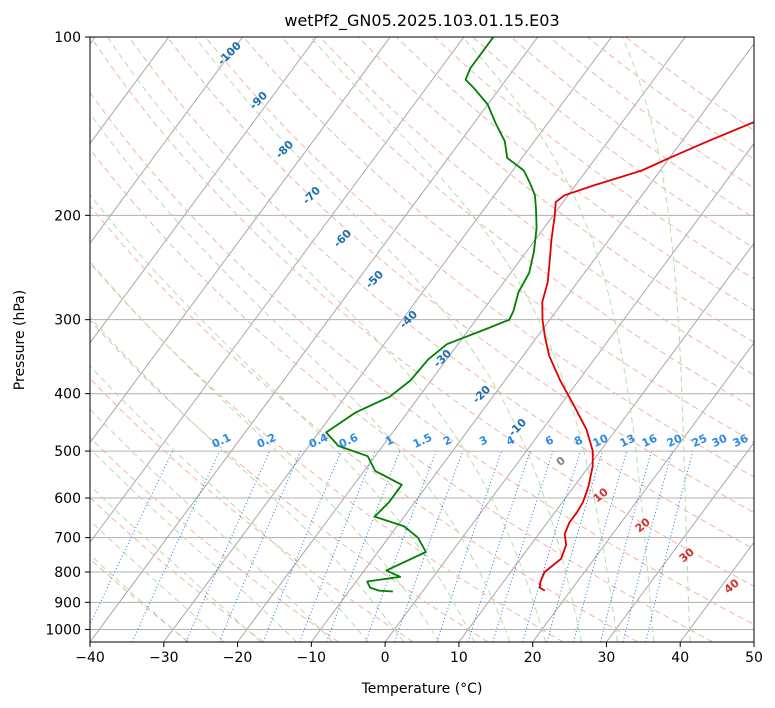 The image size is (775, 708). Describe the element at coordinates (549, 440) in the screenshot. I see `mixing-ratio-label: 6` at that location.